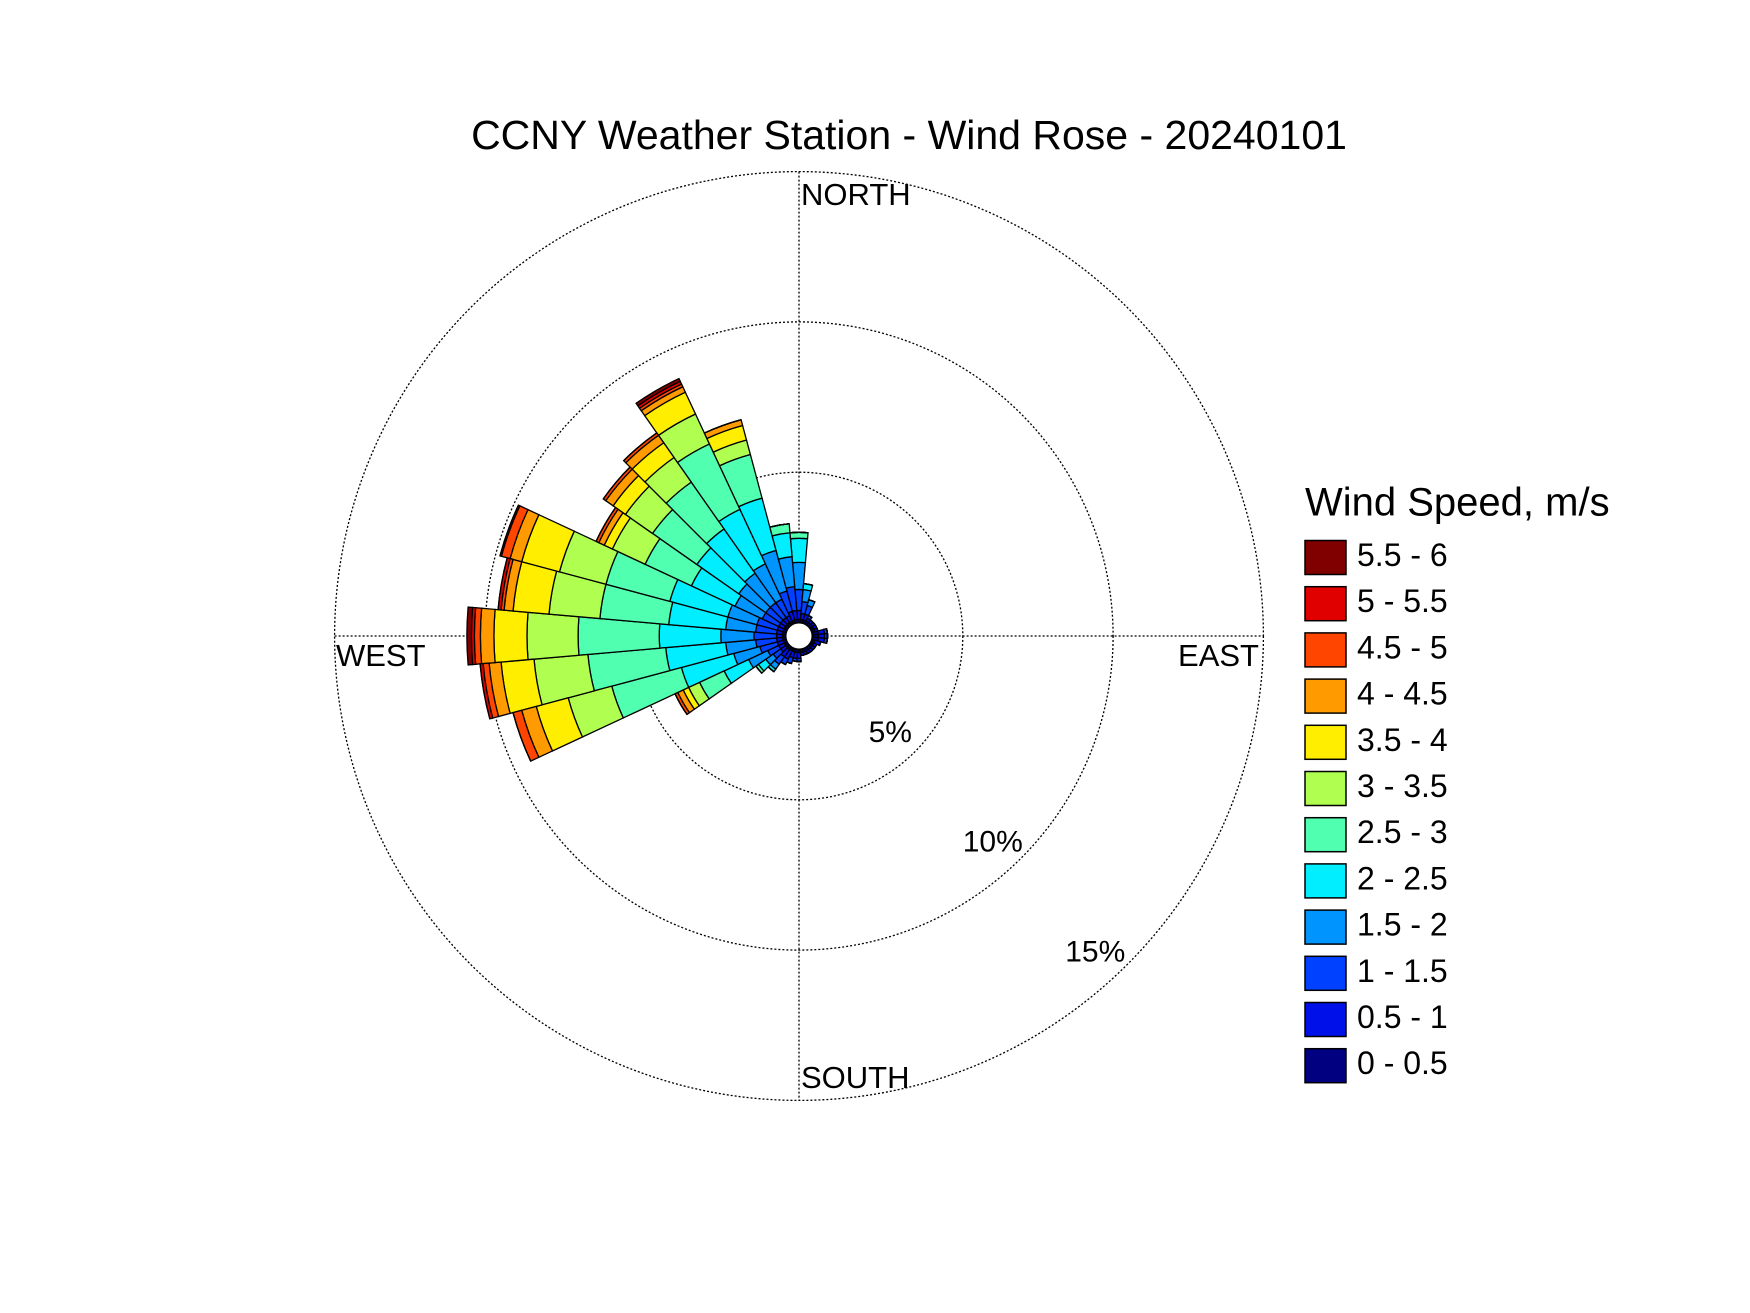 This screenshot has height=1313, width=1750. What do you see at coordinates (1402, 740) in the screenshot?
I see `legend-label: 3.5 - 4` at bounding box center [1402, 740].